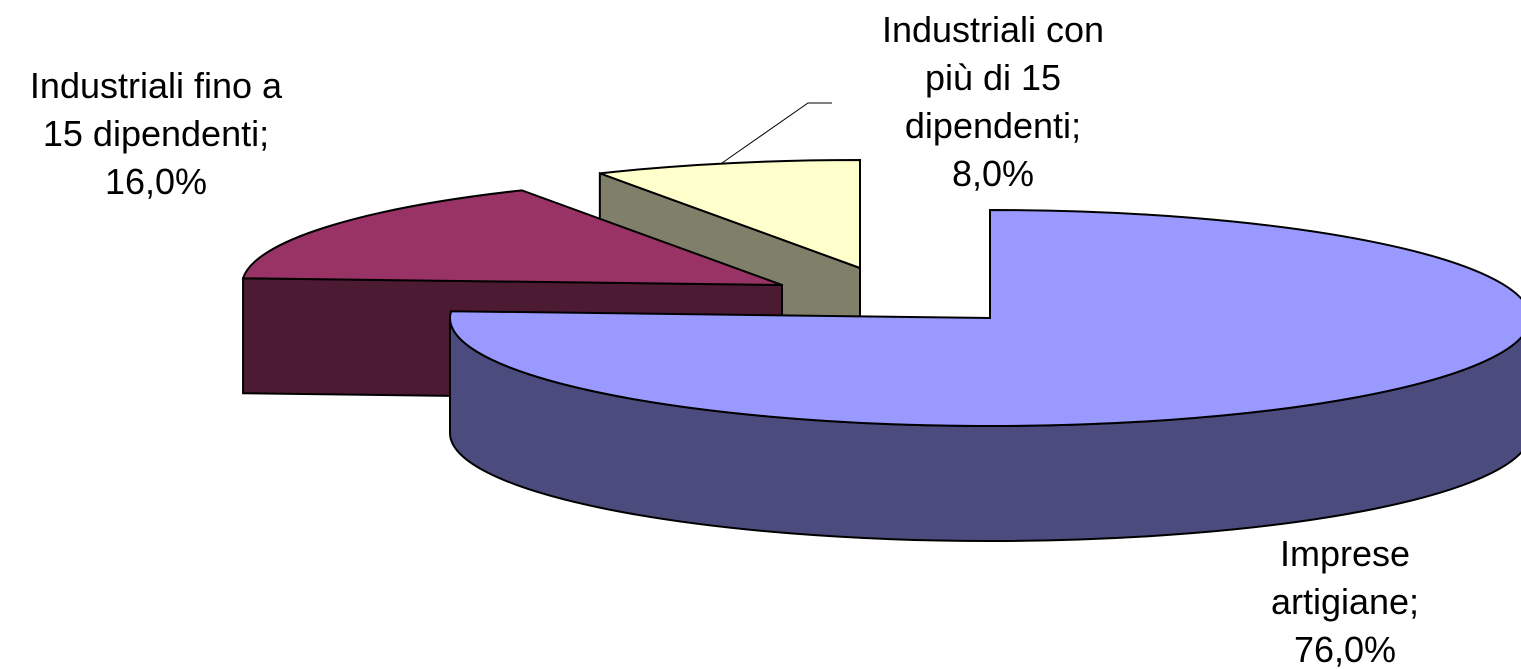 This screenshot has width=1521, height=669. What do you see at coordinates (993, 77) in the screenshot?
I see `label-category: Industriali con più di 15 dipendenti` at bounding box center [993, 77].